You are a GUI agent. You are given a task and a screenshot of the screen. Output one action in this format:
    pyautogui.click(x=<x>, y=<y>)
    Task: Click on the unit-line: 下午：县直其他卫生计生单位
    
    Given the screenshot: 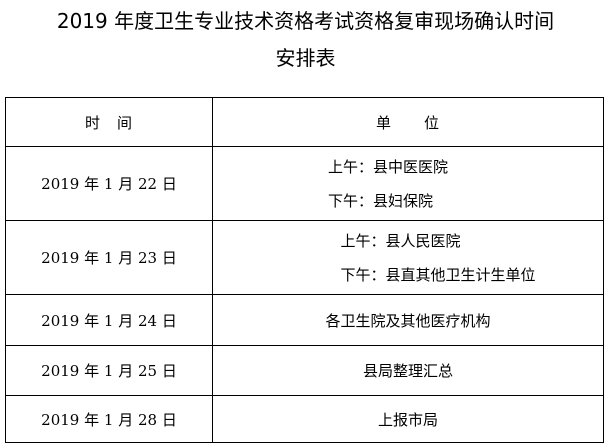 What is the action you would take?
    pyautogui.click(x=438, y=274)
    